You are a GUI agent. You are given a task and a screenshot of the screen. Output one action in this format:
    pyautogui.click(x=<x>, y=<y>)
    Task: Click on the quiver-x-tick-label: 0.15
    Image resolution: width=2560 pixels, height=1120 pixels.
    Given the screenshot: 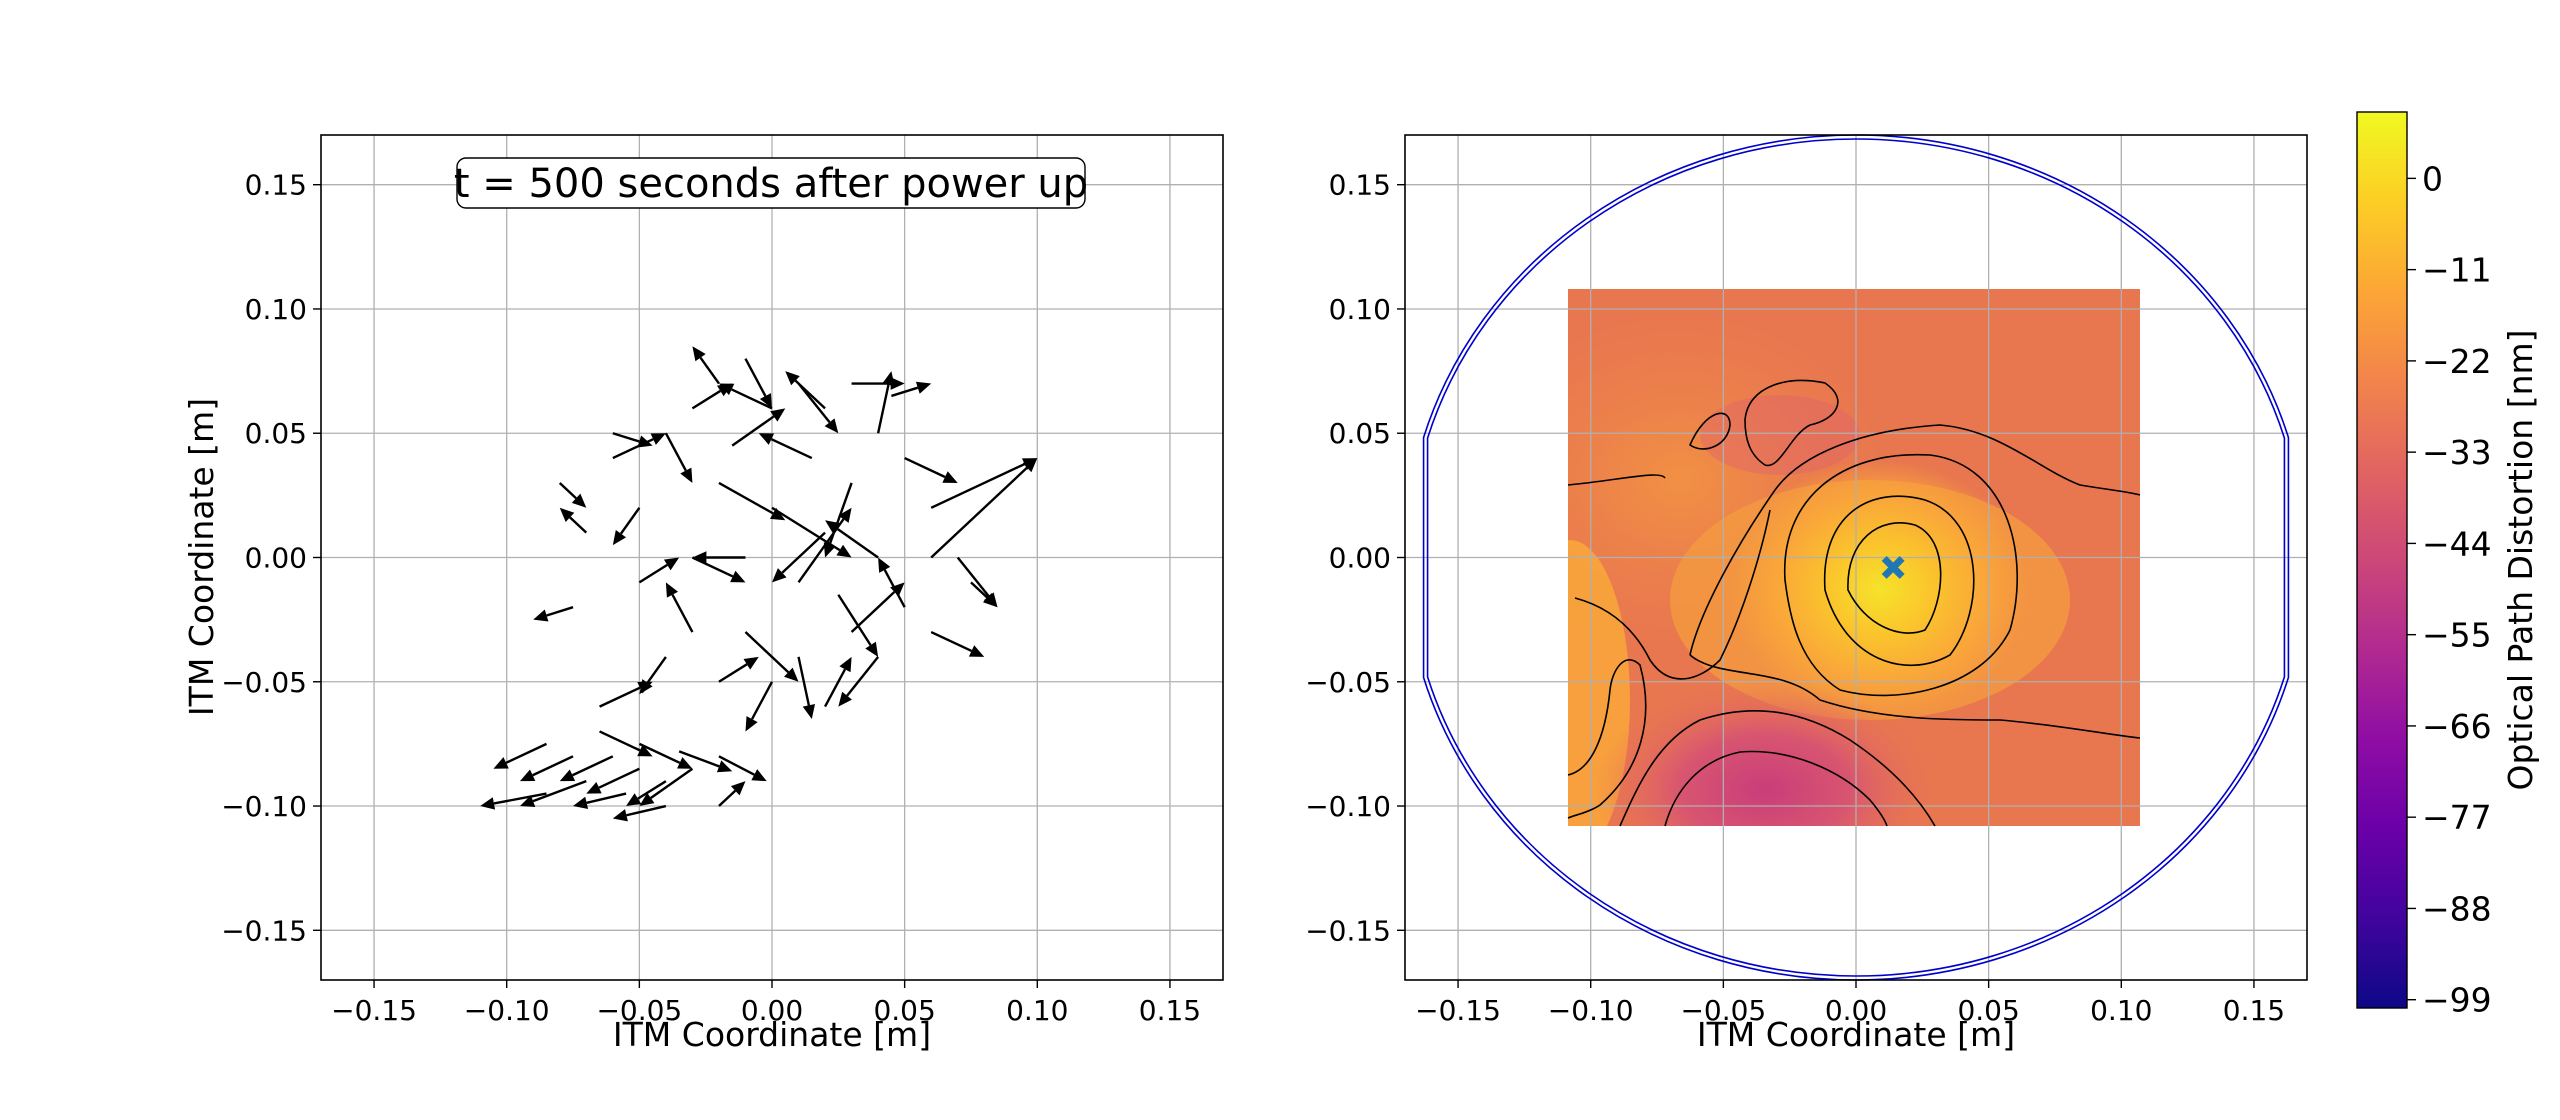 What is the action you would take?
    pyautogui.click(x=1170, y=1010)
    